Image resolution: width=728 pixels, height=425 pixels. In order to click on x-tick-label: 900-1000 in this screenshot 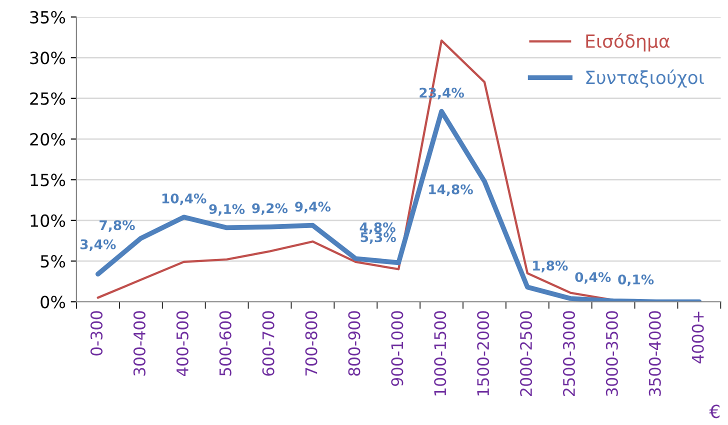, I will do `click(397, 348)`.